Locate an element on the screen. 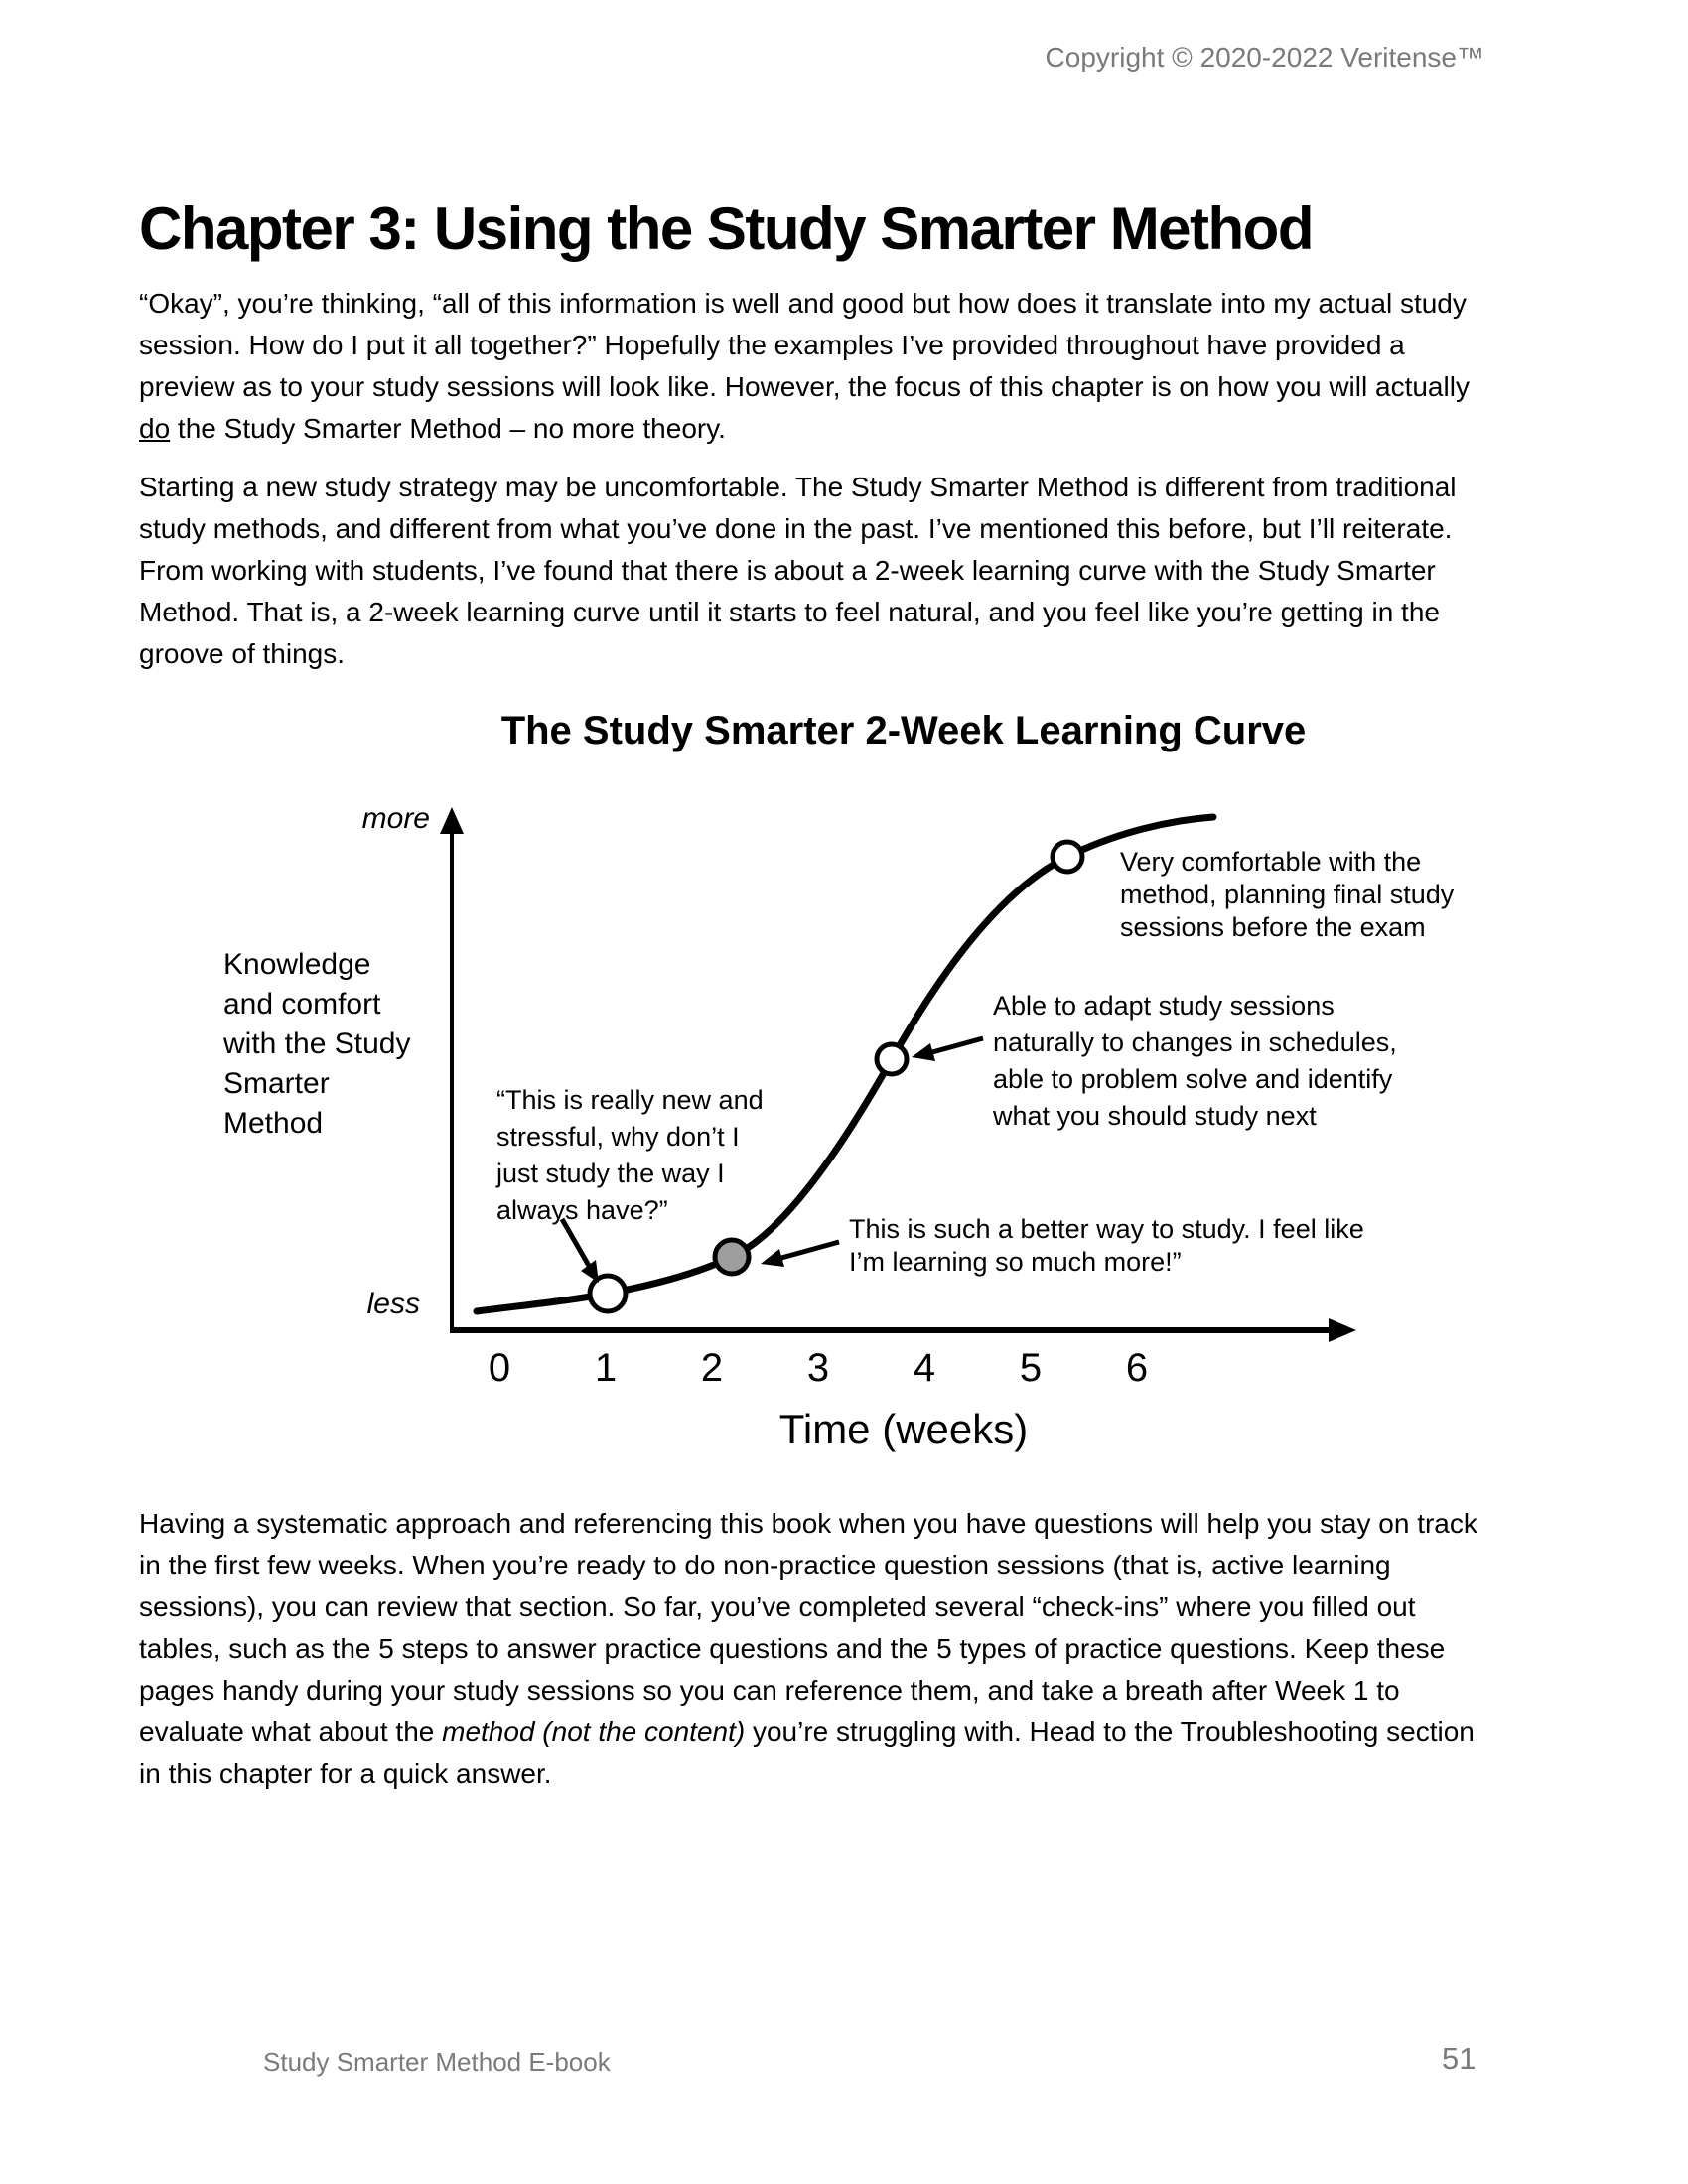  footer-book-title: Study Smarter Method E-book is located at coordinates (437, 2062).